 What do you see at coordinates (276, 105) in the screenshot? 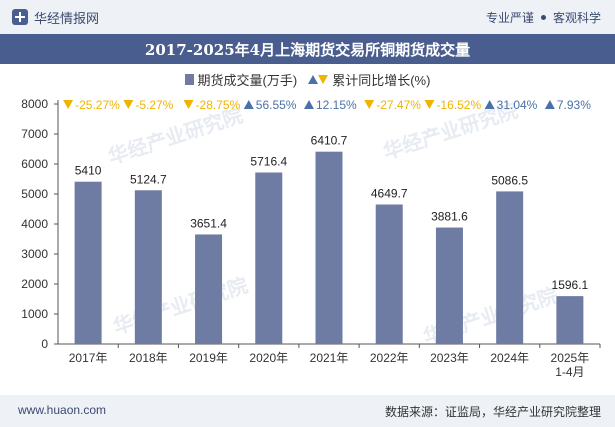
I see `growth-label: 56.55%` at bounding box center [276, 105].